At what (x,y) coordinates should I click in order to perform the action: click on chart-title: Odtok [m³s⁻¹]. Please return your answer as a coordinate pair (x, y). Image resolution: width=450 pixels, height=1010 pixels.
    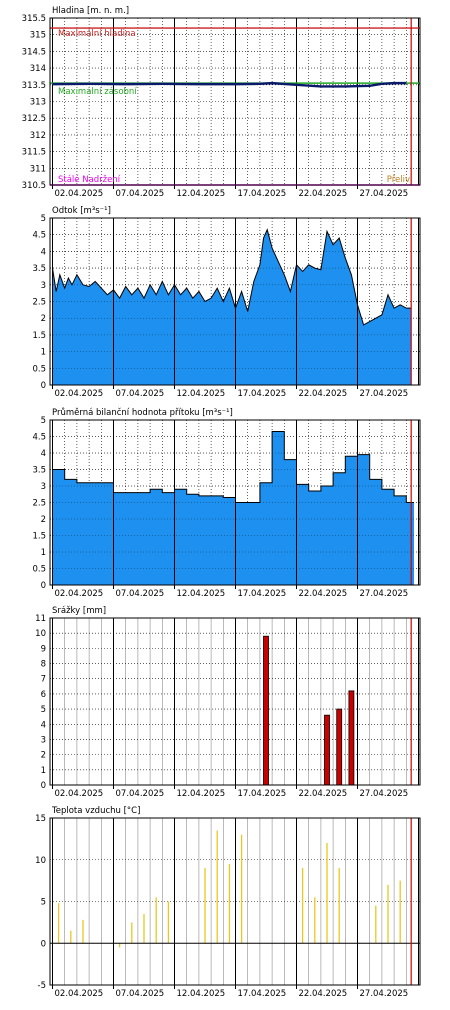
    Looking at the image, I should click on (81, 211).